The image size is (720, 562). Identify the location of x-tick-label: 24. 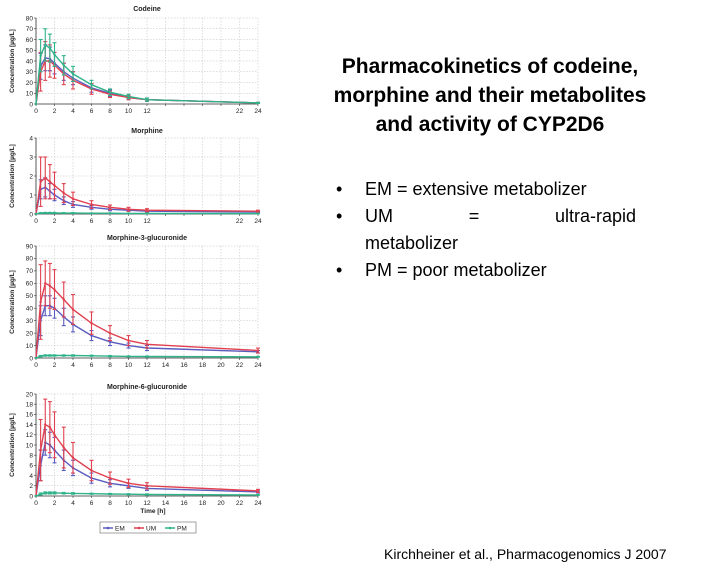
(258, 365).